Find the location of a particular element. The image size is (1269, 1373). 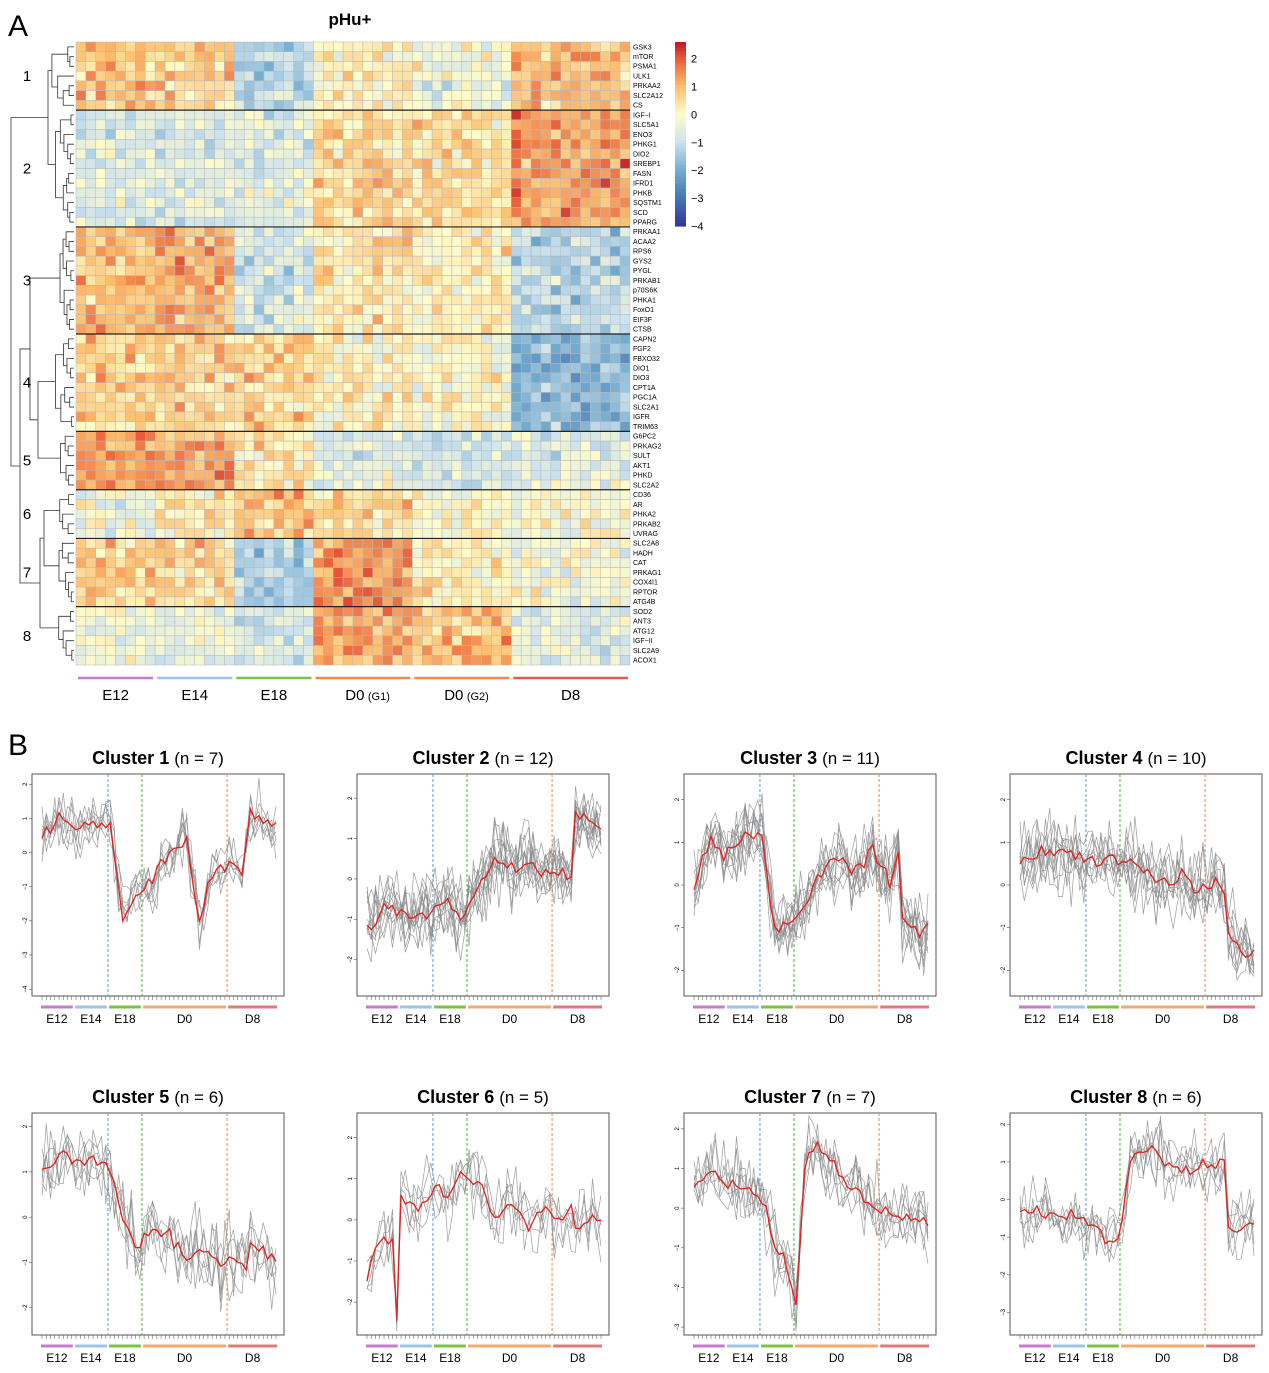

y-tick-label: −2 is located at coordinates (351, 1302).